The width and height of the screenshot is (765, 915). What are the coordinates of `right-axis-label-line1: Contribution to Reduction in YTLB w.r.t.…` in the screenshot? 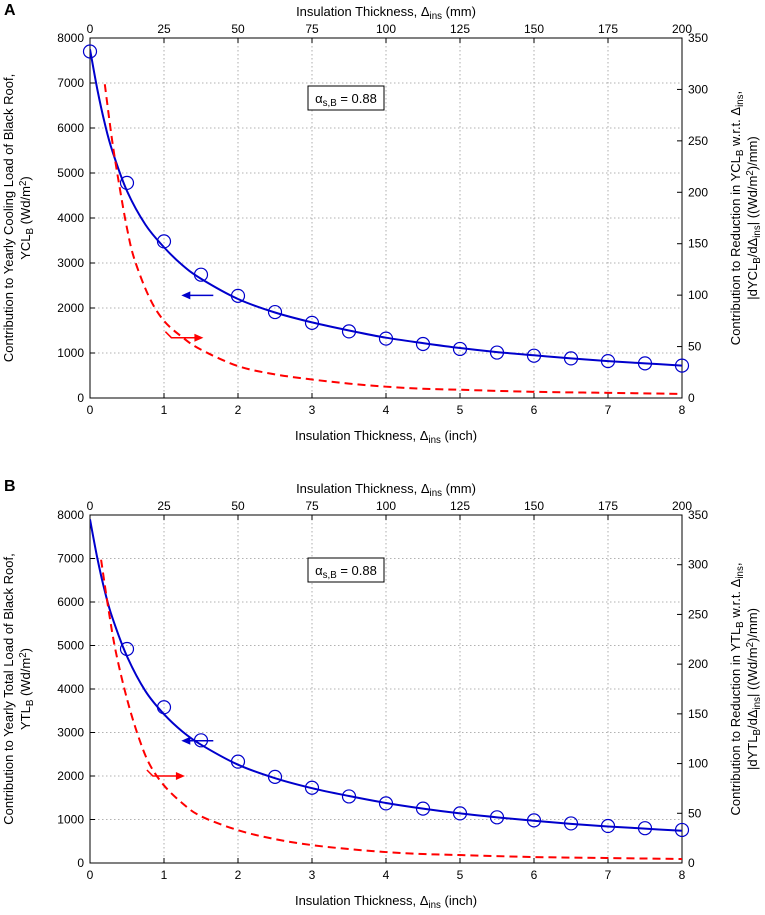 It's located at (737, 689).